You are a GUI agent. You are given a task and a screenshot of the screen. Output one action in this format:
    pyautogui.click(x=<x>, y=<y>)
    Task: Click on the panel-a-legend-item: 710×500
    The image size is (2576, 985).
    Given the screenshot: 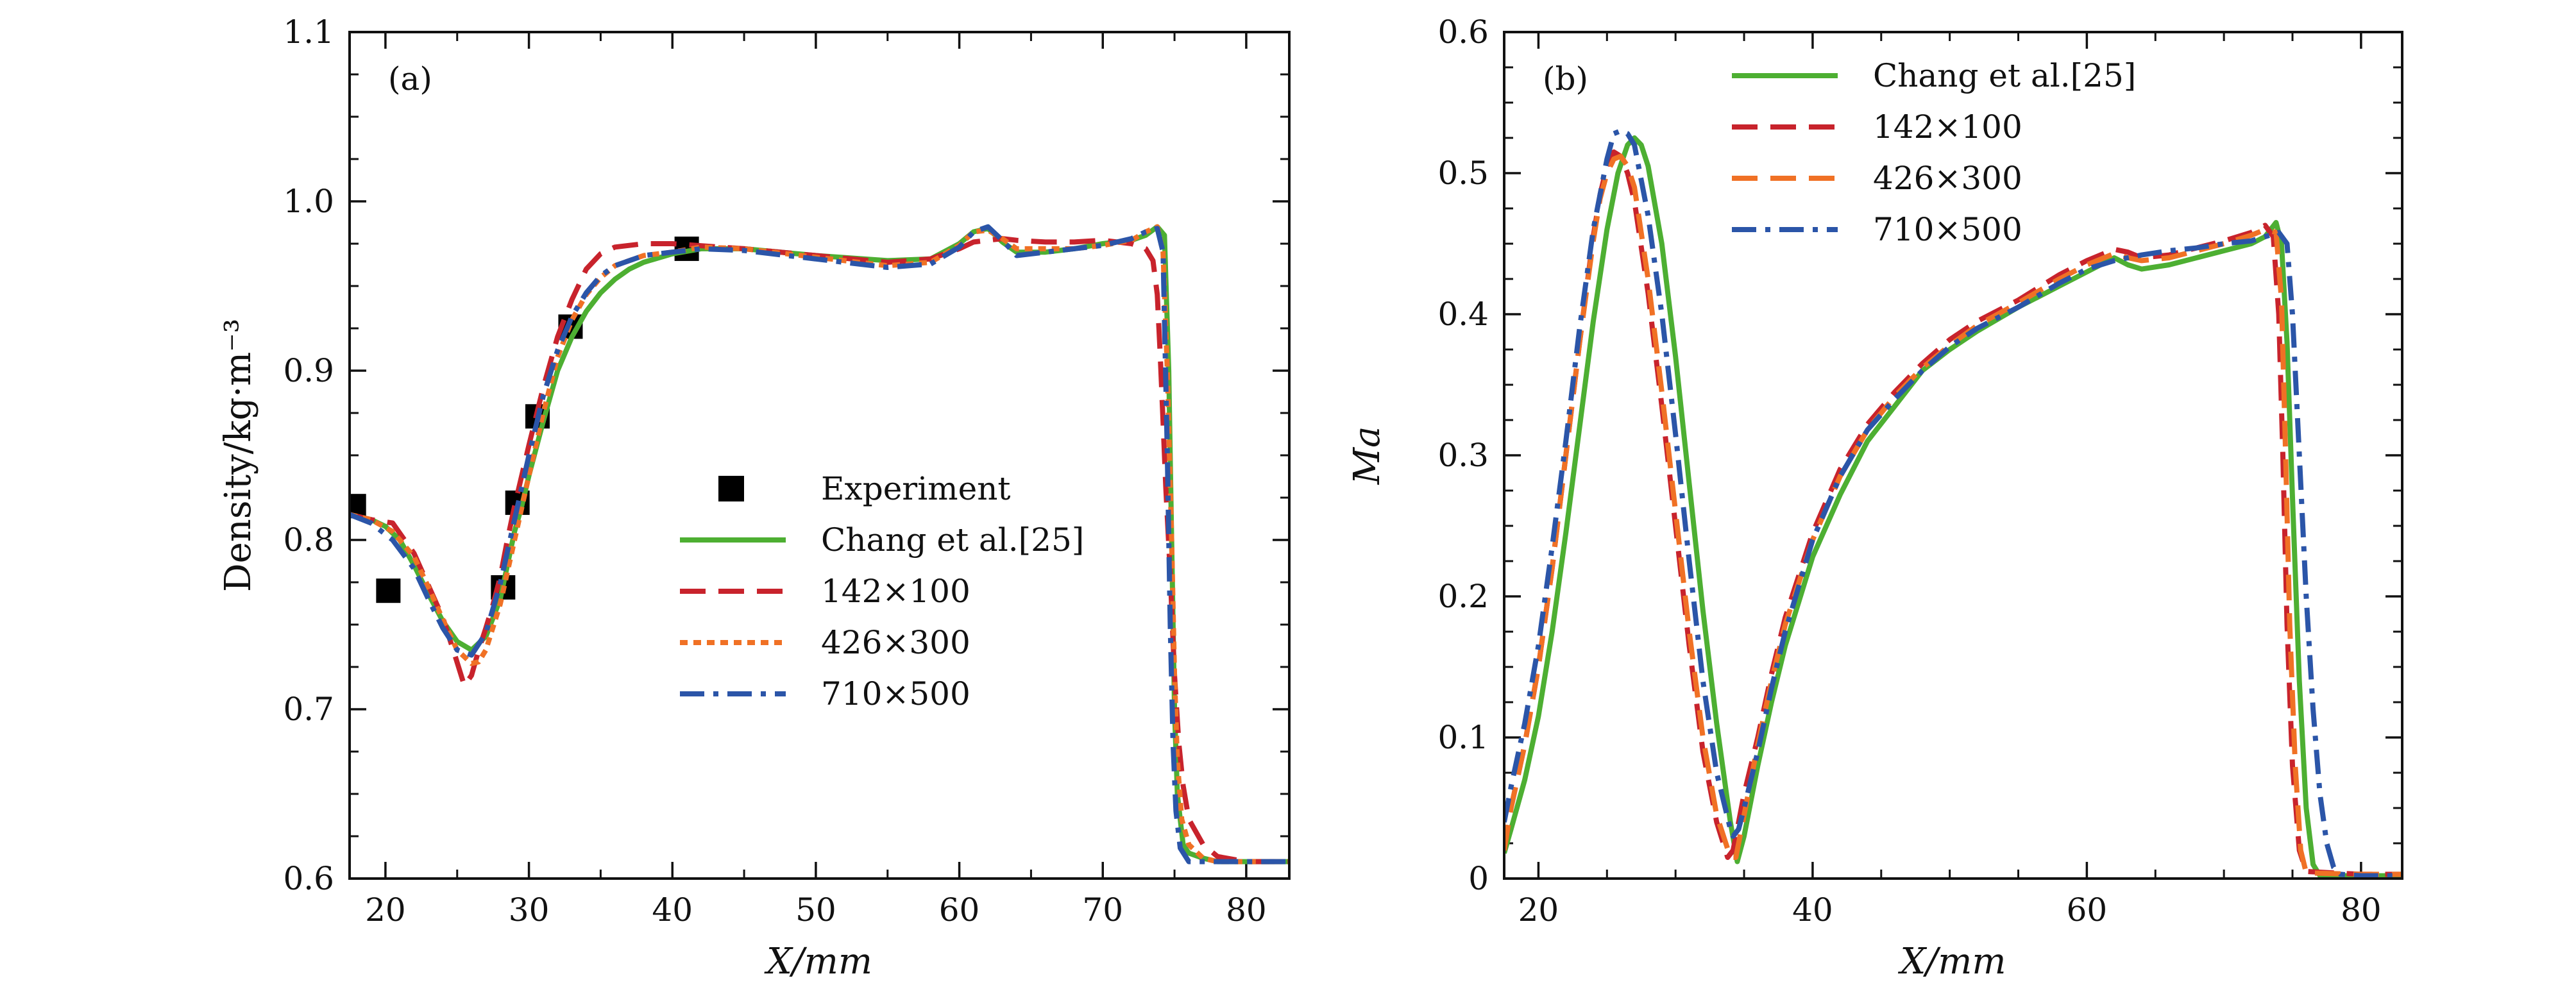 What is the action you would take?
    pyautogui.click(x=825, y=693)
    